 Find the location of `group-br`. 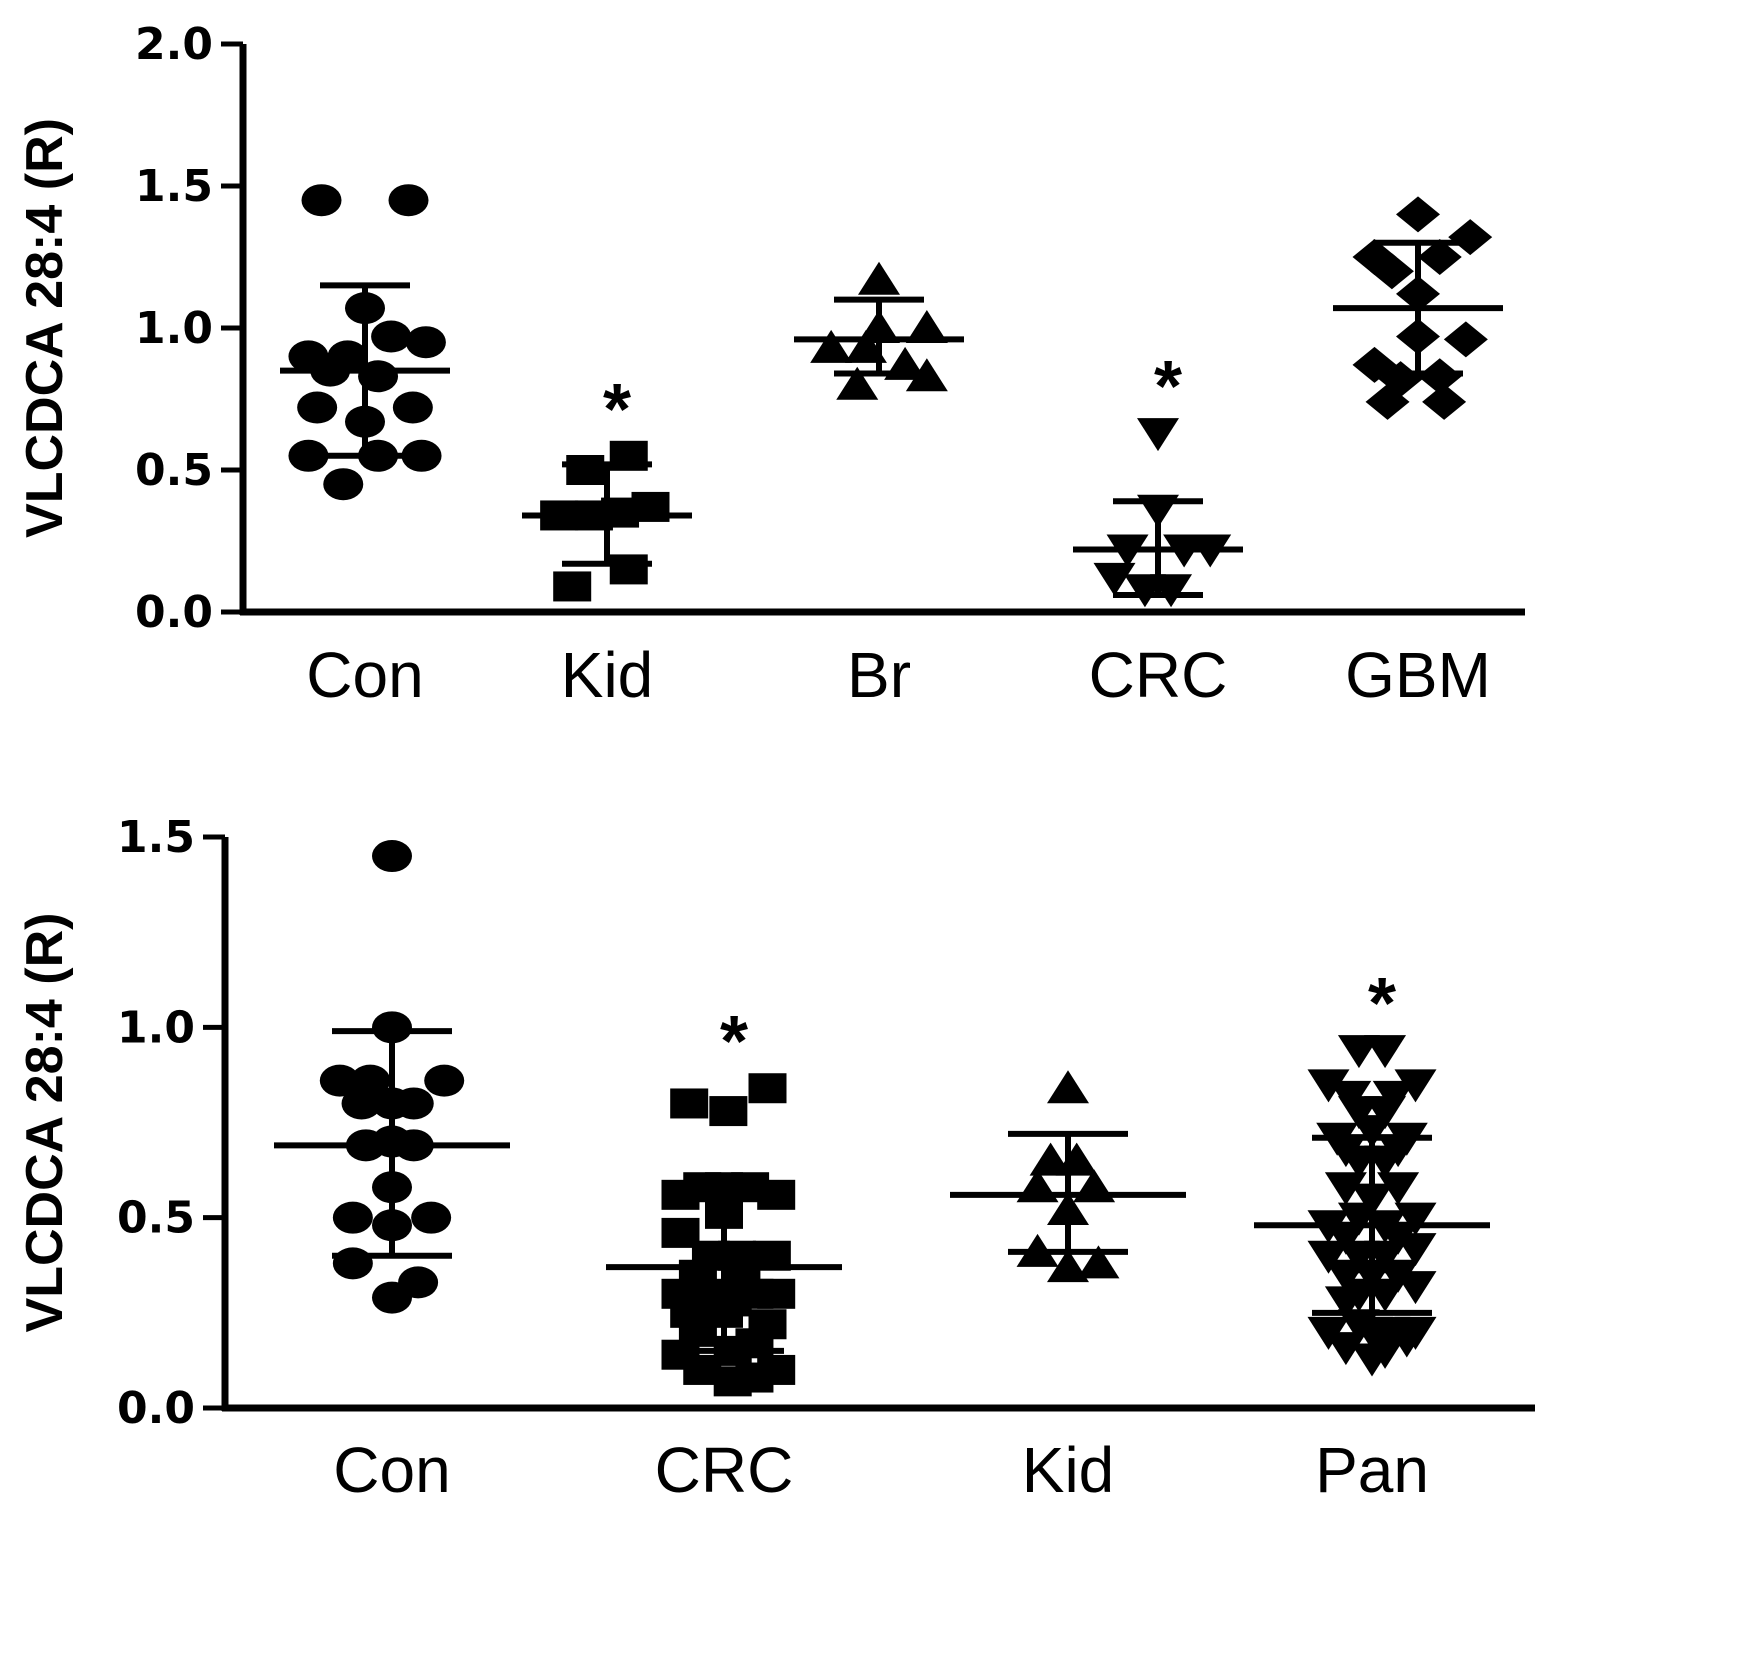

group-br is located at coordinates (879, 330).